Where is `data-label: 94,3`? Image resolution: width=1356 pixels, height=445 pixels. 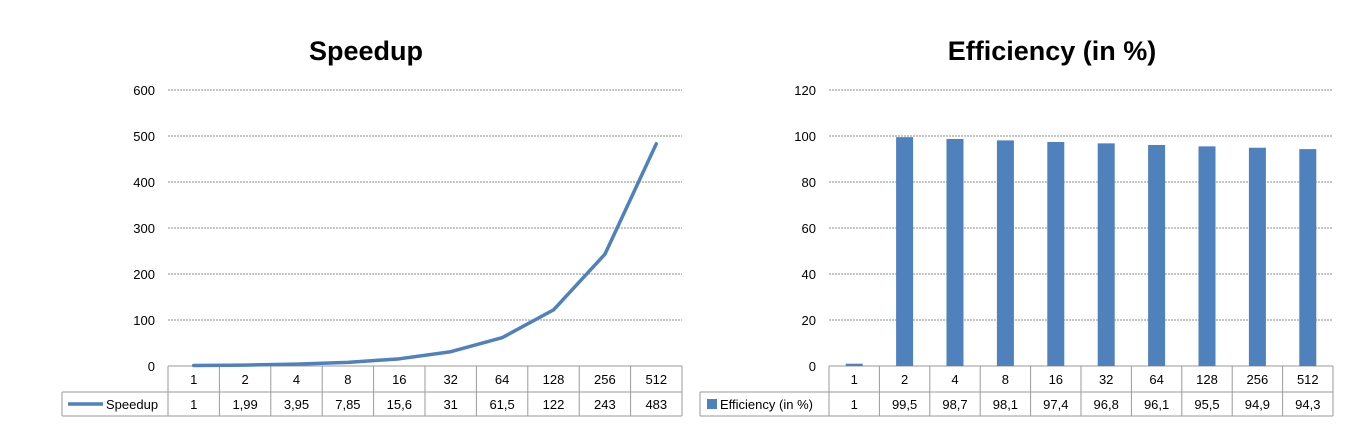 data-label: 94,3 is located at coordinates (1307, 404).